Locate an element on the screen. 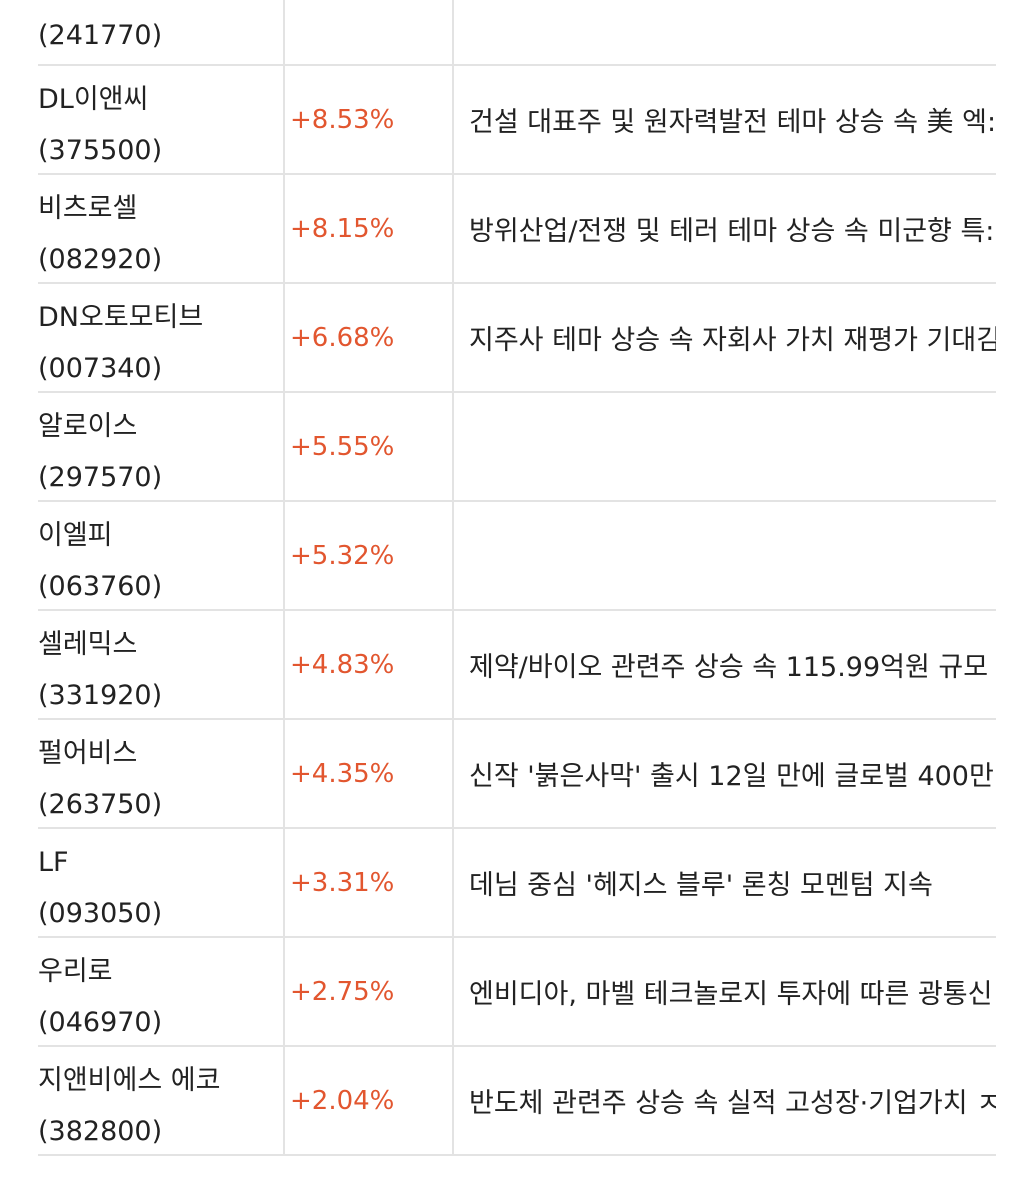 The image size is (1024, 1181). change-rate-cell: +4.35% is located at coordinates (369, 773).